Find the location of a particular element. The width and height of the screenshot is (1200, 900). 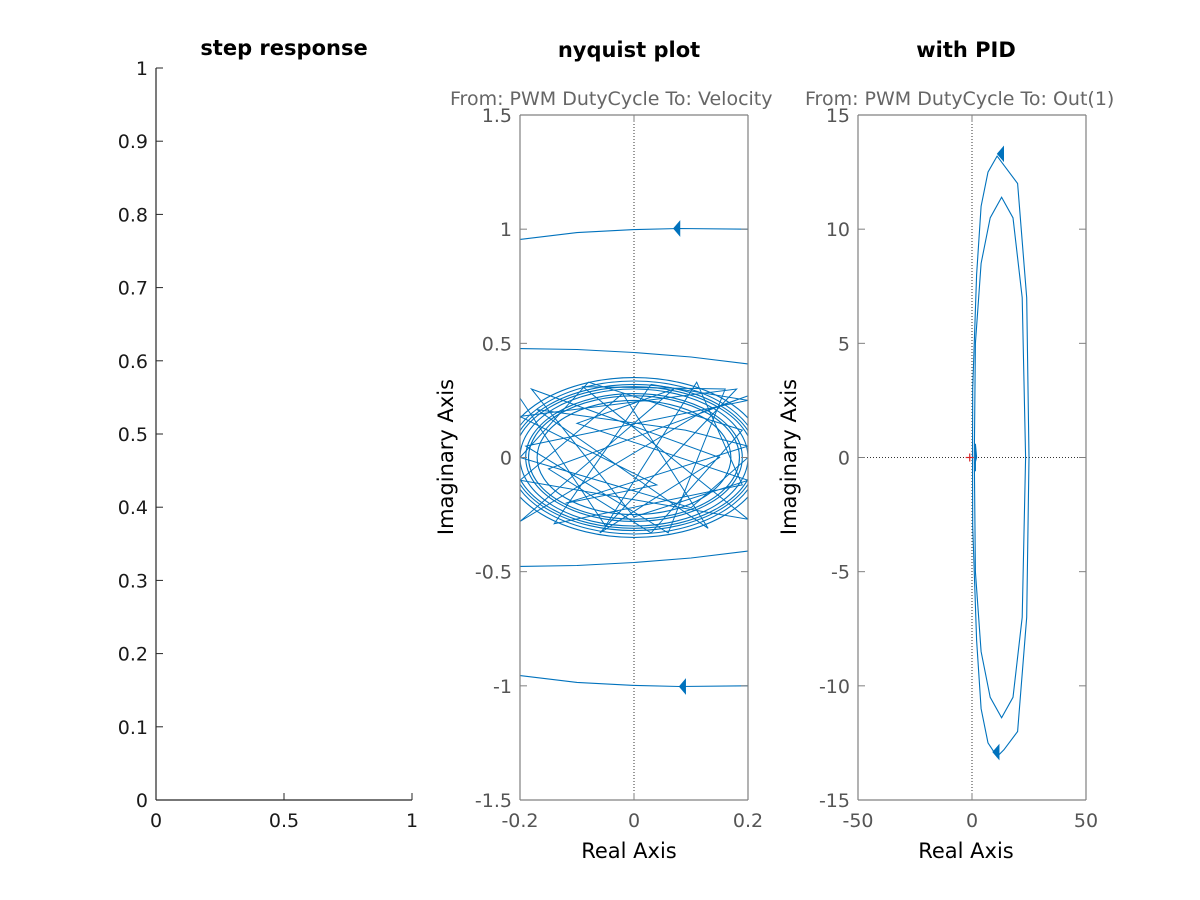

y-tick-label: 0.3 is located at coordinates (133, 581).